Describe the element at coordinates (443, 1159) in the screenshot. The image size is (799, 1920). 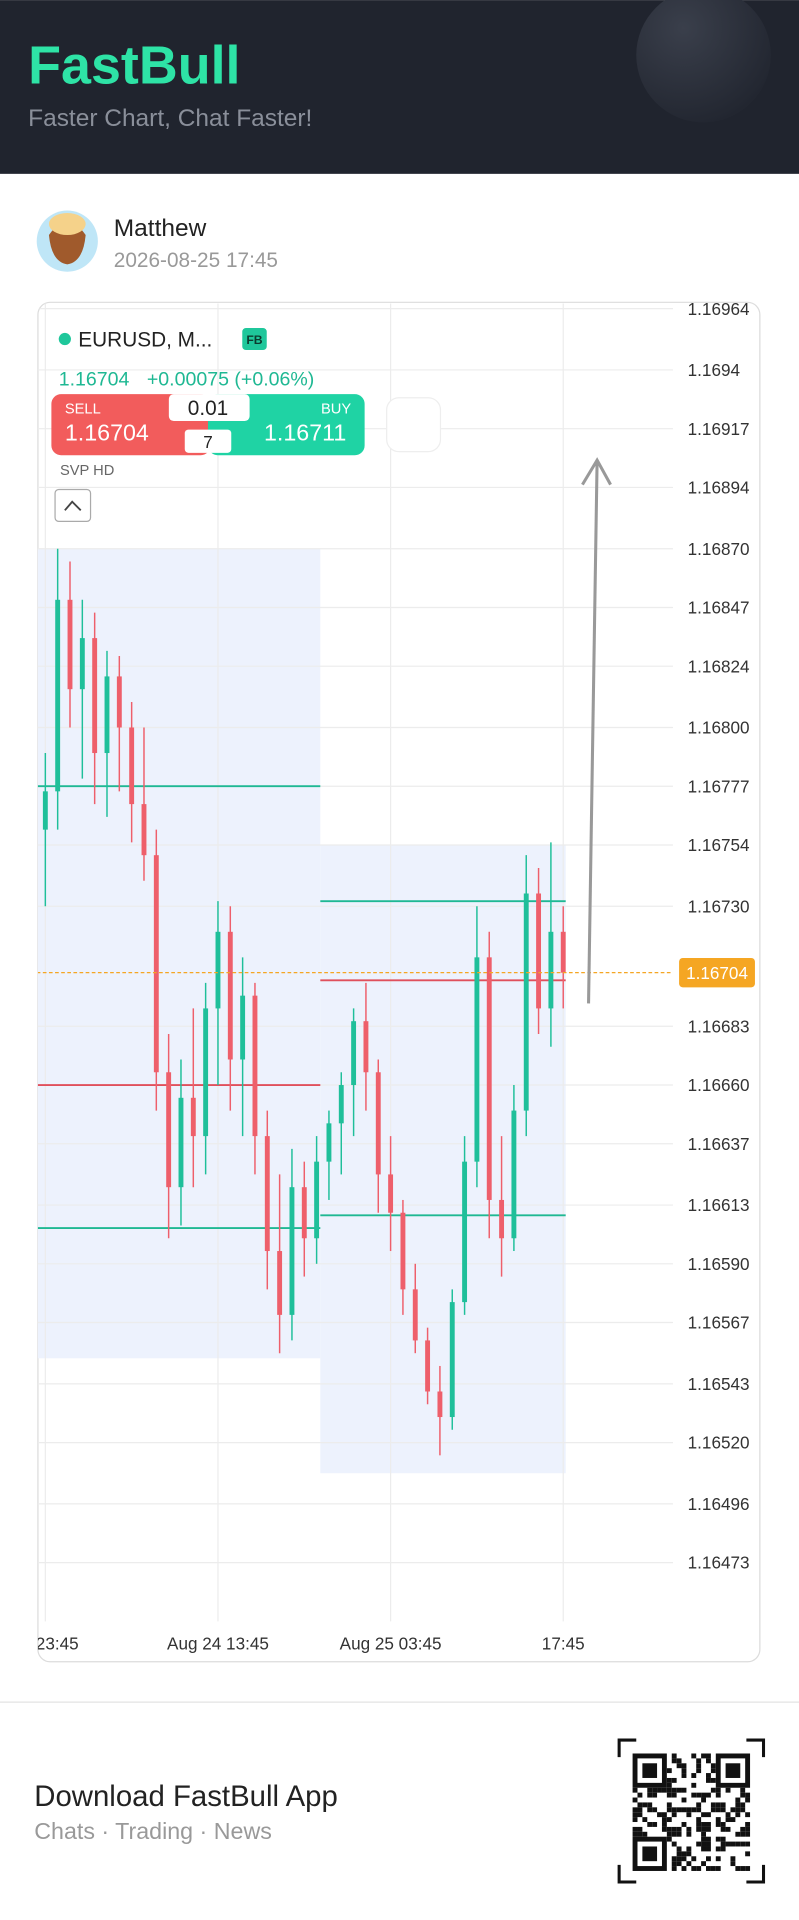
I see `volume-profile` at that location.